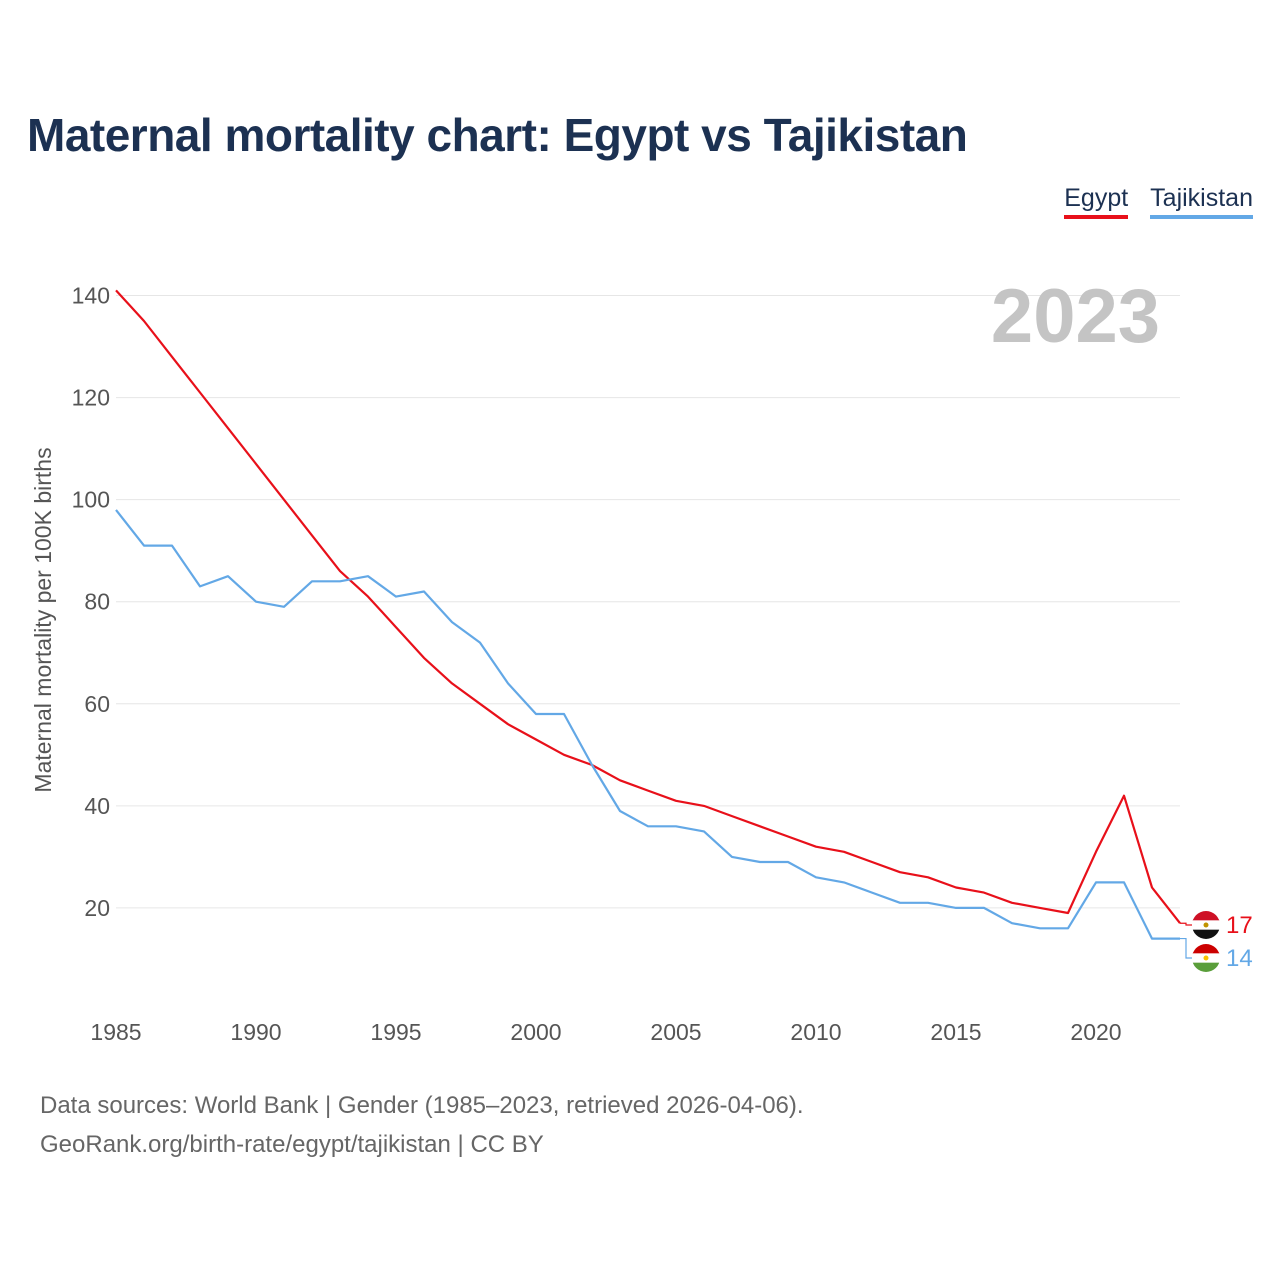 Image resolution: width=1280 pixels, height=1280 pixels. I want to click on legend: Egypt Tajikistan, so click(1158, 201).